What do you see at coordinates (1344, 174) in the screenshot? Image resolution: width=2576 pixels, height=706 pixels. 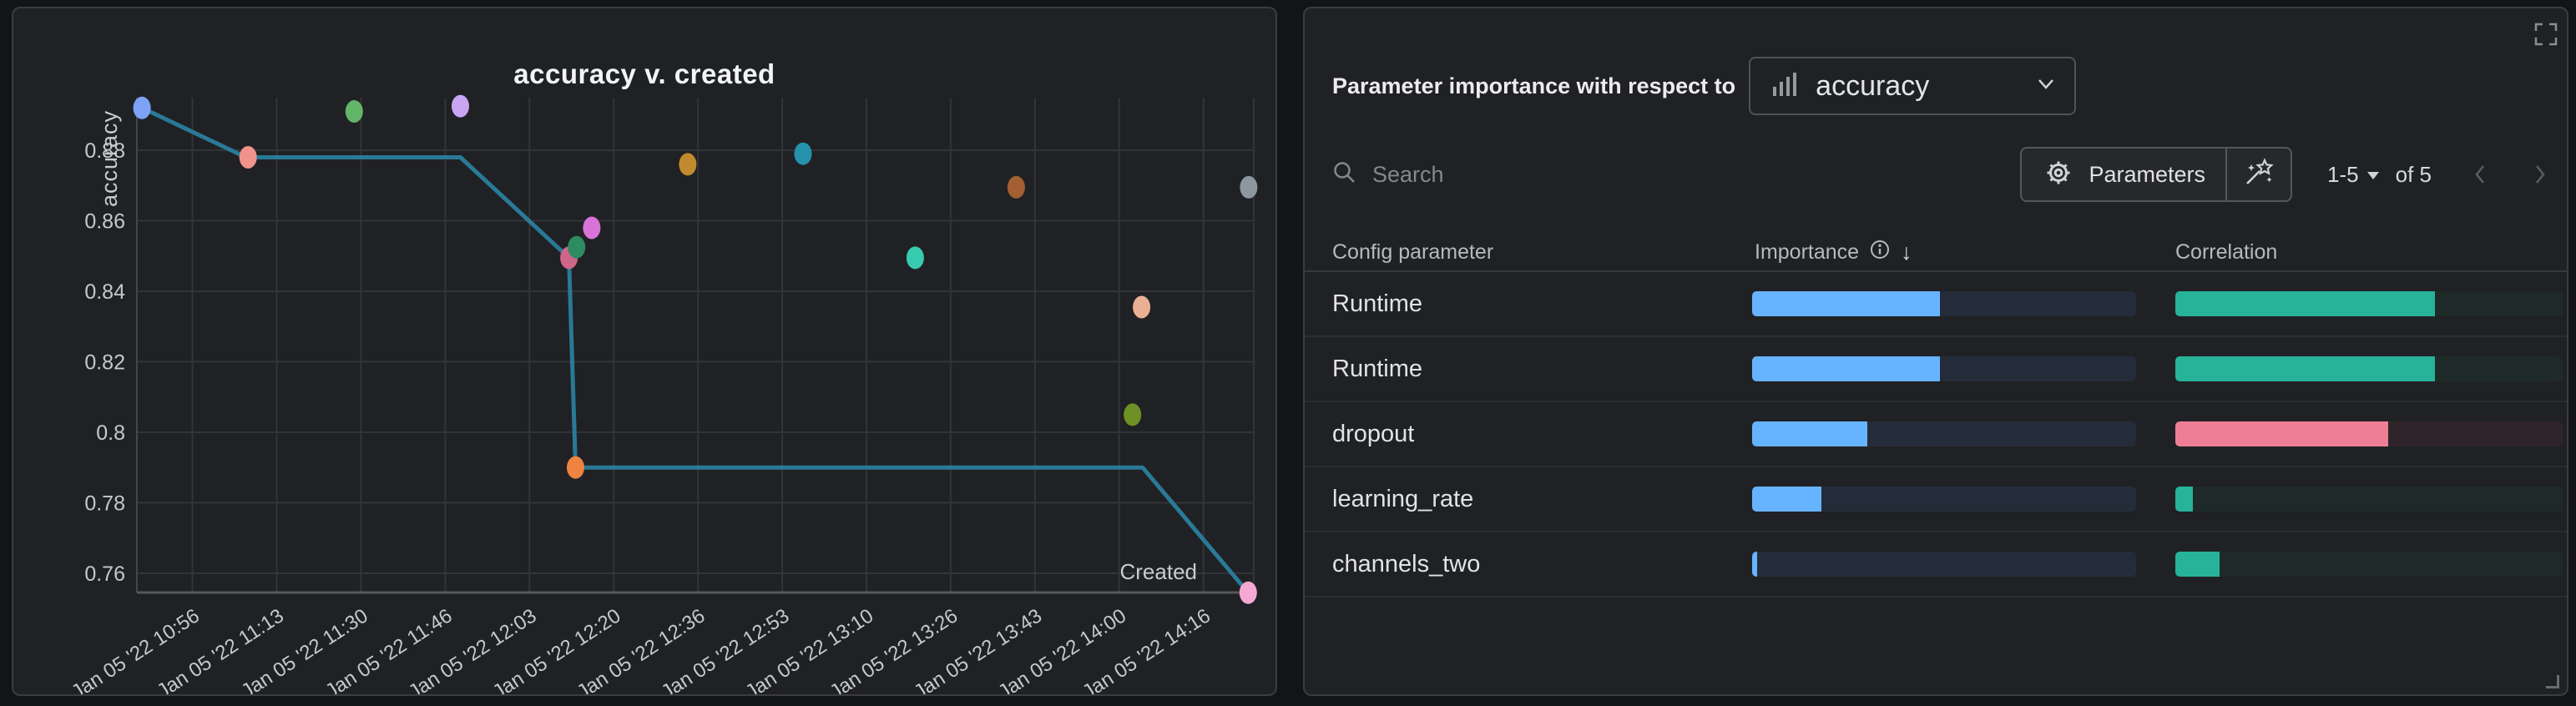 I see `search-icon` at bounding box center [1344, 174].